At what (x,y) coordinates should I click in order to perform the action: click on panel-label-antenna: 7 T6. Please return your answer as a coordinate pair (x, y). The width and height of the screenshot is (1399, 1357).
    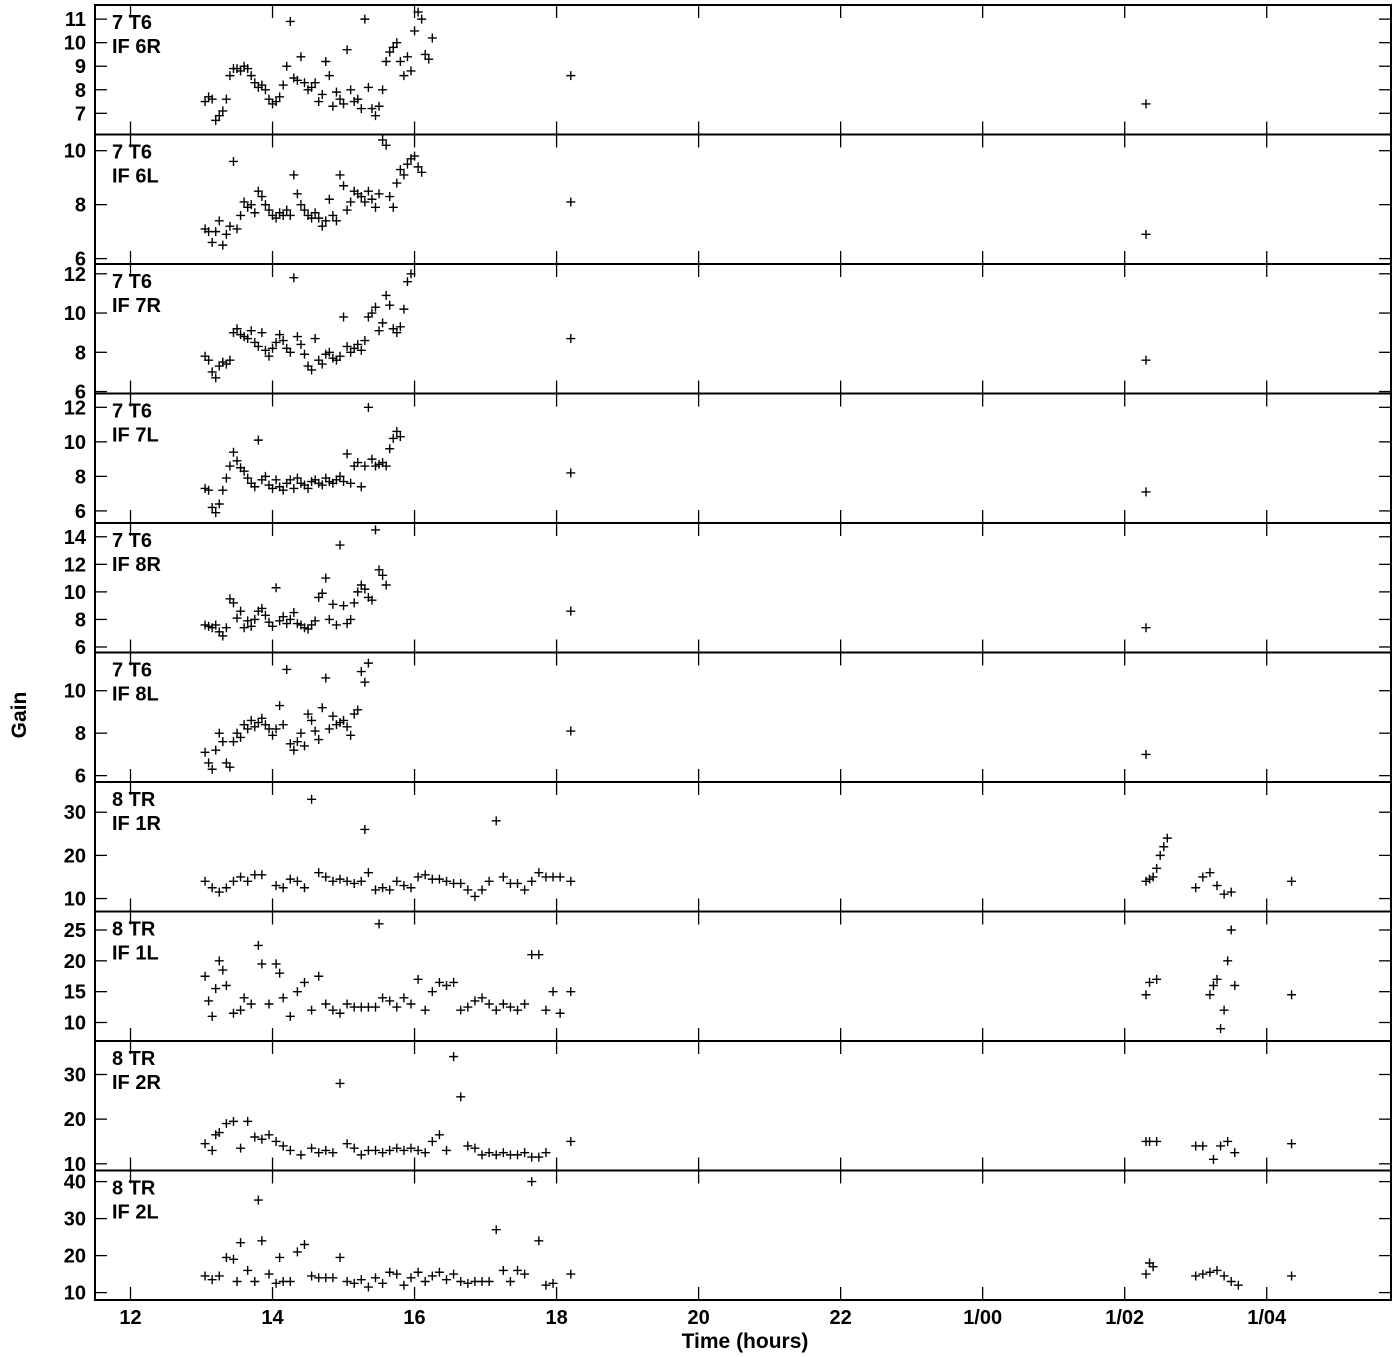
    Looking at the image, I should click on (132, 282).